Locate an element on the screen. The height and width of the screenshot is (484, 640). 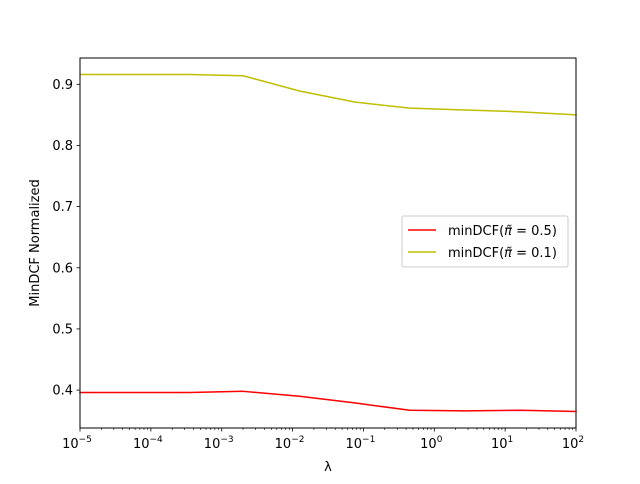
legend: minDCF(π̃ = 0.5) minDCF(π̃ = 0.1) is located at coordinates (485, 241).